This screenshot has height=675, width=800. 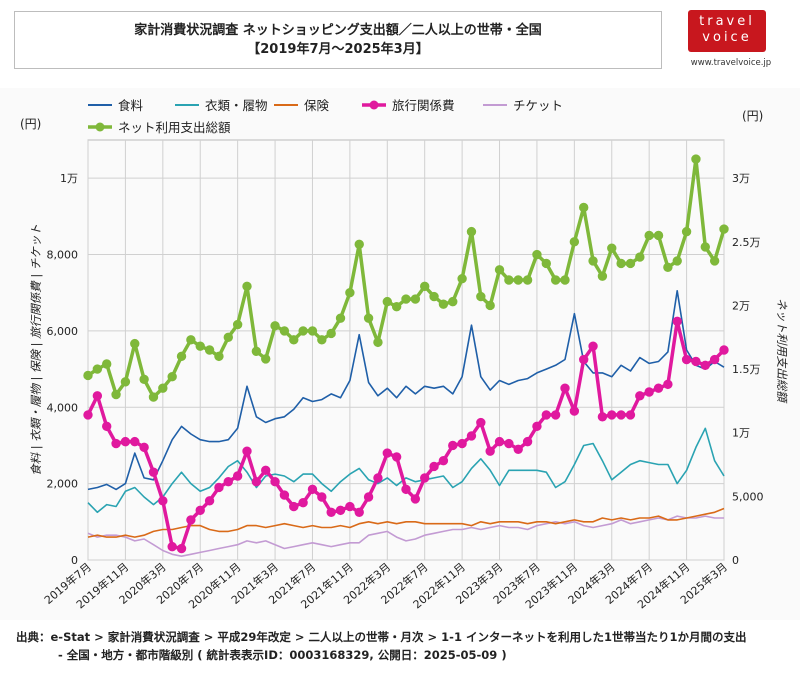 I want to click on logo-word-voice: voice, so click(x=727, y=37).